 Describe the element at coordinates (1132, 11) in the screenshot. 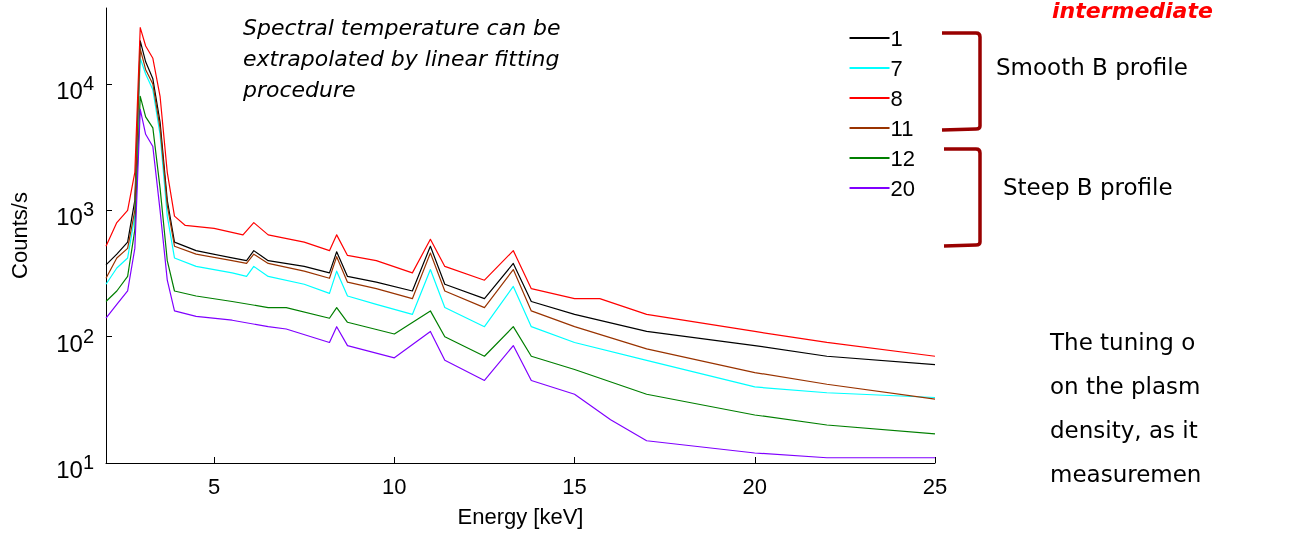

I see `text: intermediate` at that location.